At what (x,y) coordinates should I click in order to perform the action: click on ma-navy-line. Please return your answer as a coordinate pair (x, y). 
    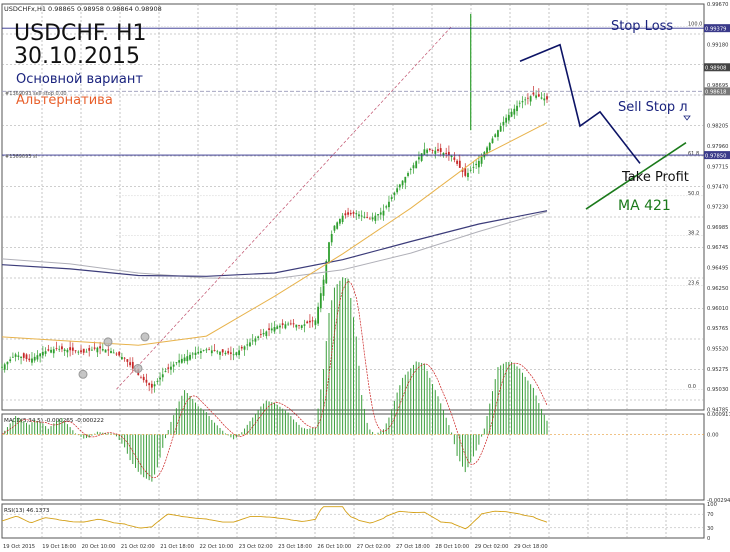
    Looking at the image, I should click on (274, 243).